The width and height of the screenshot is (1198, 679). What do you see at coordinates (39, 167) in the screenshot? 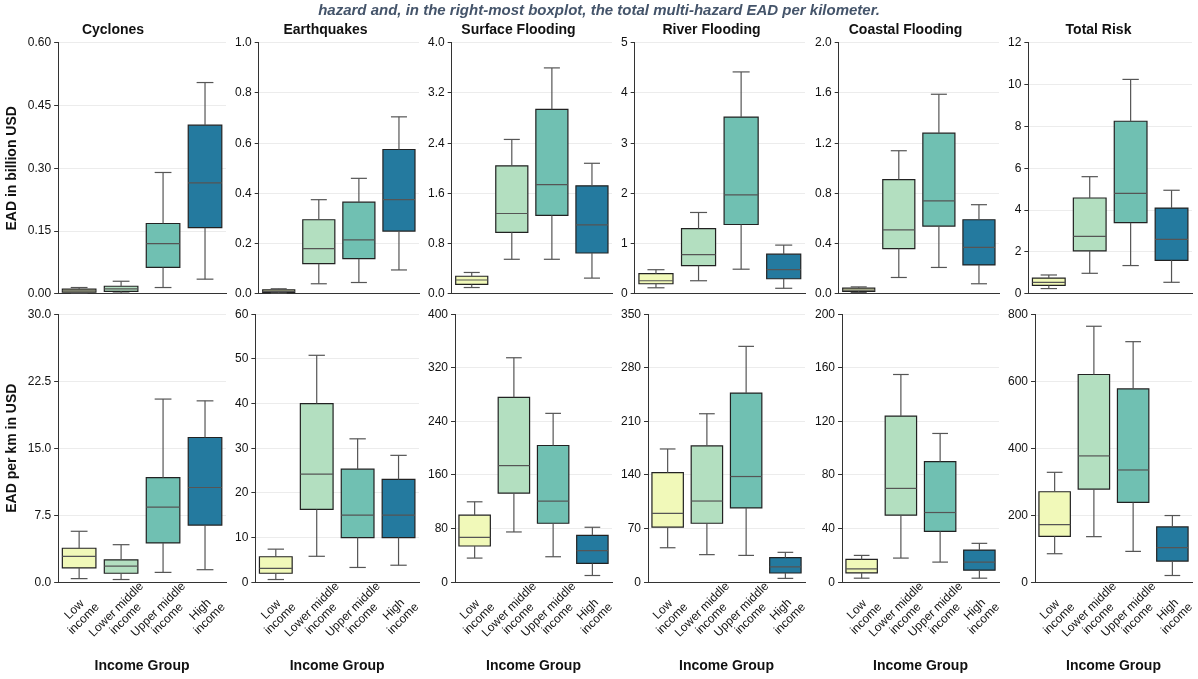
I see `y-tick-label: 0.30` at bounding box center [39, 167].